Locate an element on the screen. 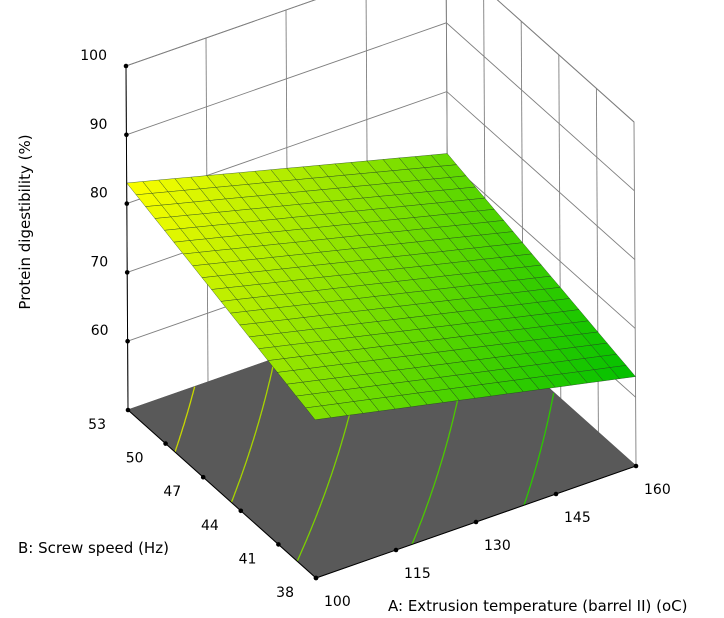 This screenshot has height=618, width=724. z-tick-label: 80 is located at coordinates (99, 194).